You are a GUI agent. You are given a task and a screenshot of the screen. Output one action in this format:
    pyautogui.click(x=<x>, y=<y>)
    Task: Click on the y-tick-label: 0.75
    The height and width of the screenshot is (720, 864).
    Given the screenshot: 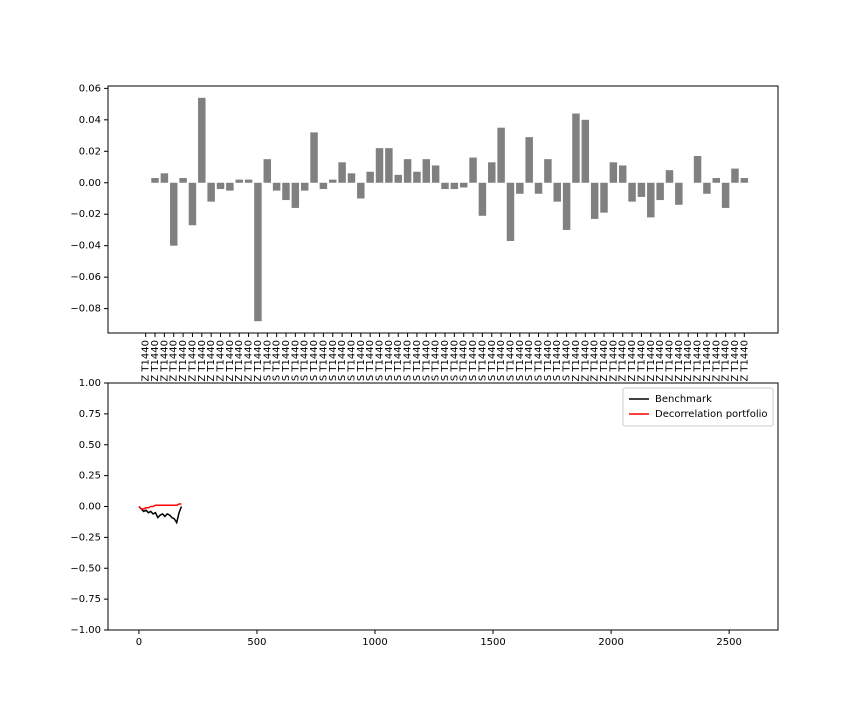 What is the action you would take?
    pyautogui.click(x=90, y=414)
    